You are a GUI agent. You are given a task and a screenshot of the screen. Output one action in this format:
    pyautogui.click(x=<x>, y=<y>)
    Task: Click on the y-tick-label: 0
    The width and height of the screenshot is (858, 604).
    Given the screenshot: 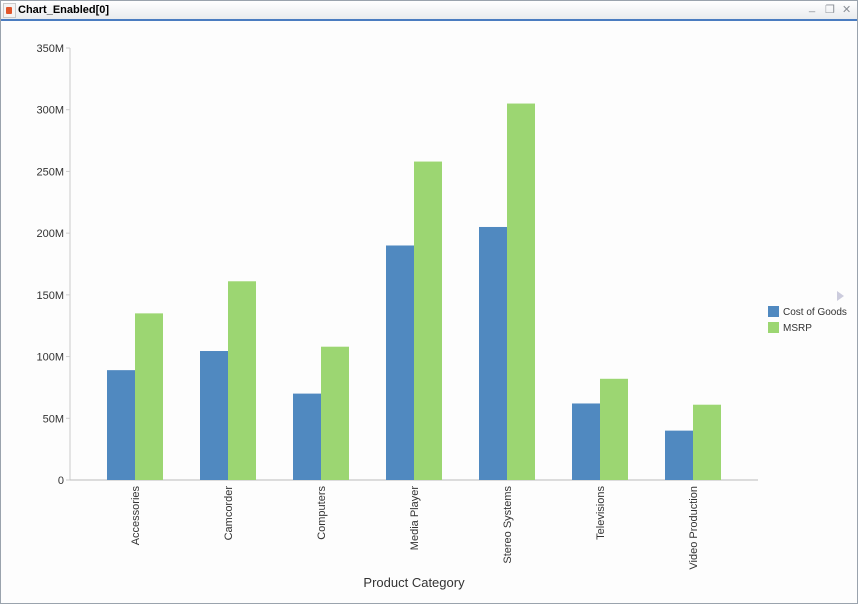 What is the action you would take?
    pyautogui.click(x=61, y=481)
    